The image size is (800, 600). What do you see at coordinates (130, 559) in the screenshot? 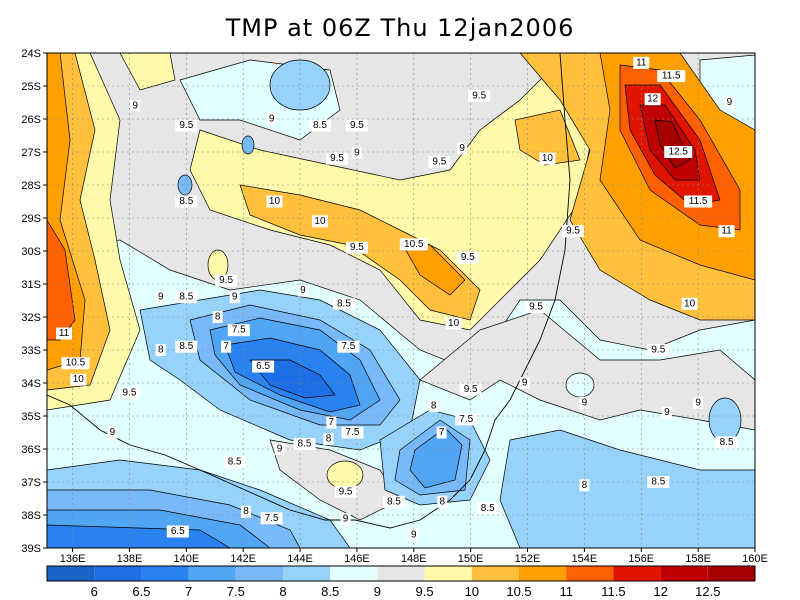
I see `x-tick-label: 138E` at bounding box center [130, 559].